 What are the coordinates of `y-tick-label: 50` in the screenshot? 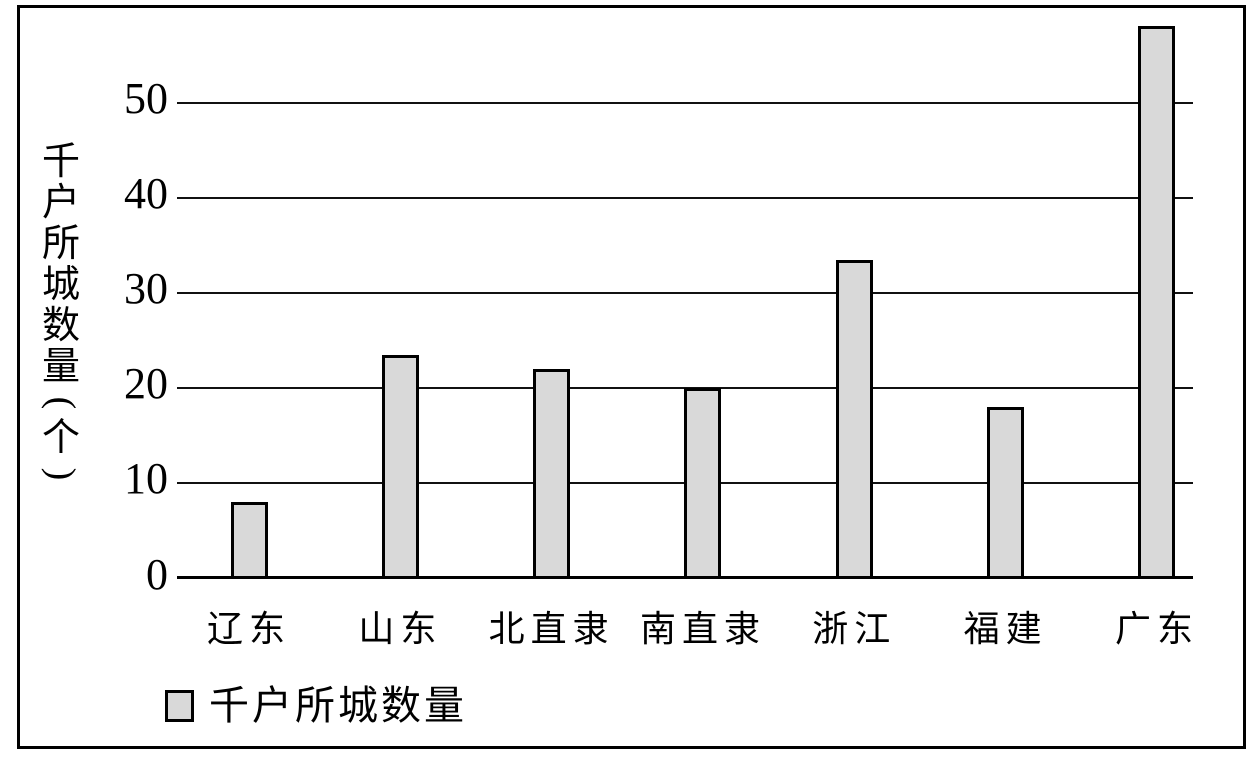 It's located at (146, 98).